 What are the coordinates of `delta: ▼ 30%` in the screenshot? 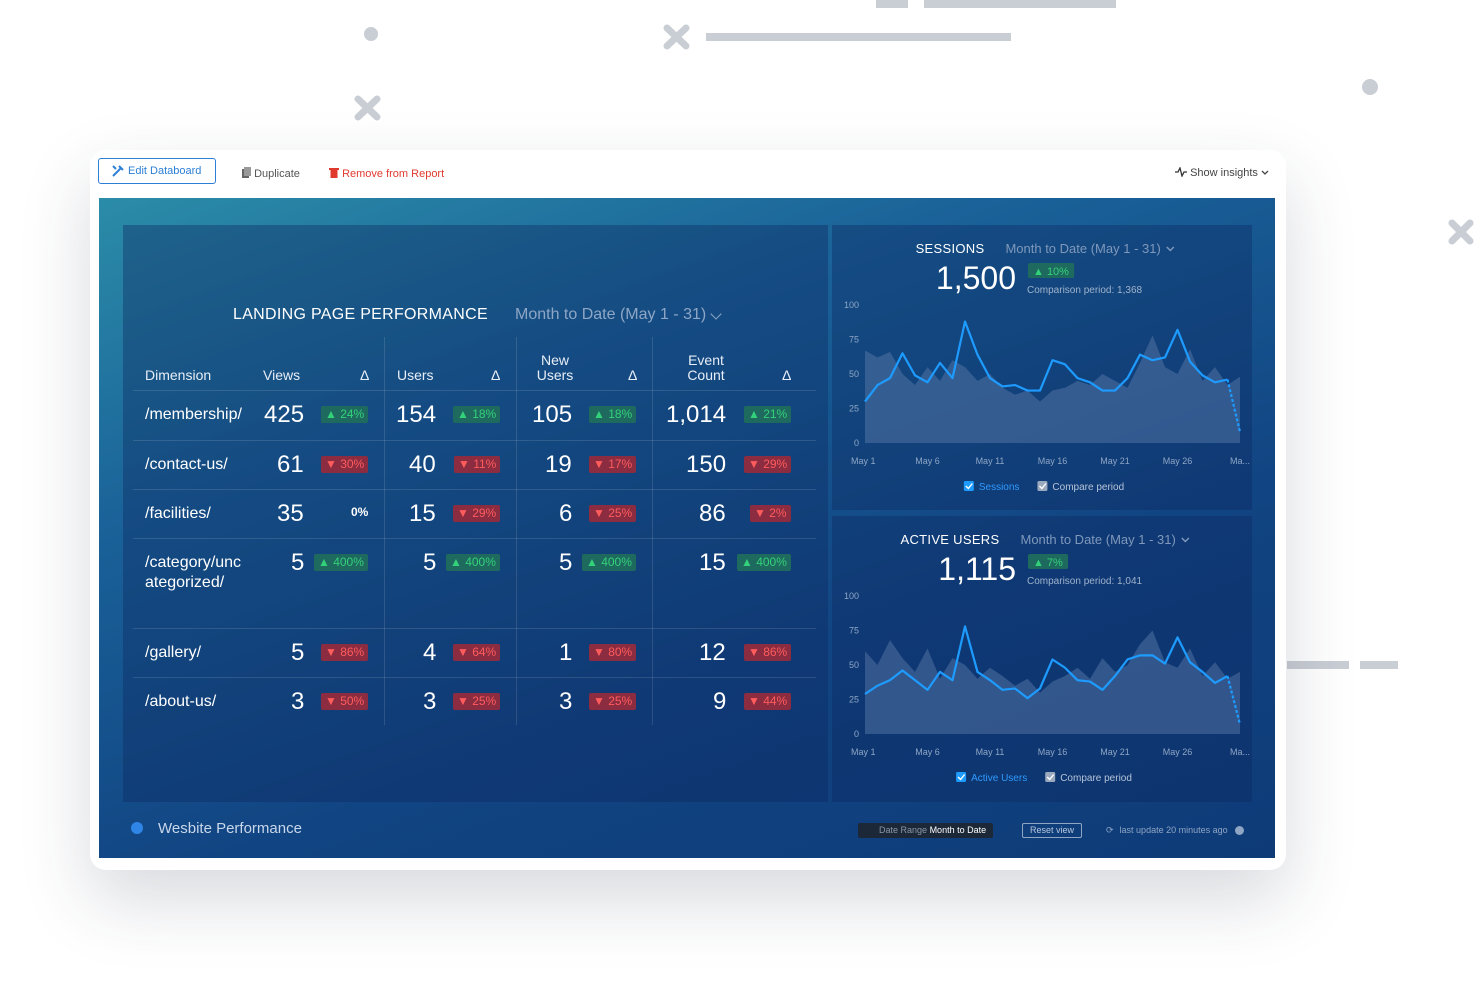 It's located at (345, 464).